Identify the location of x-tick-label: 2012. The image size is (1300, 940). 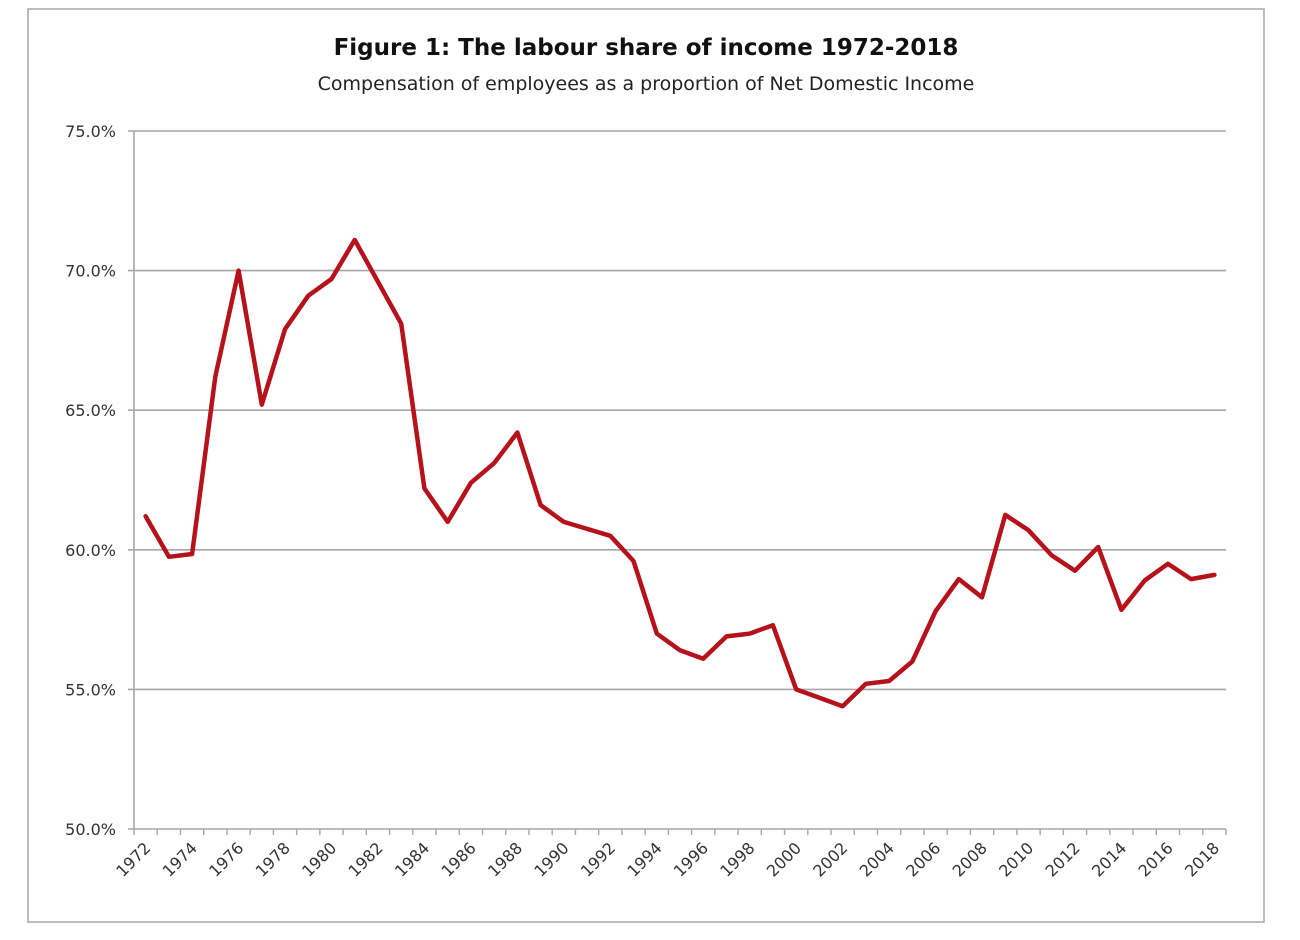
(1063, 859).